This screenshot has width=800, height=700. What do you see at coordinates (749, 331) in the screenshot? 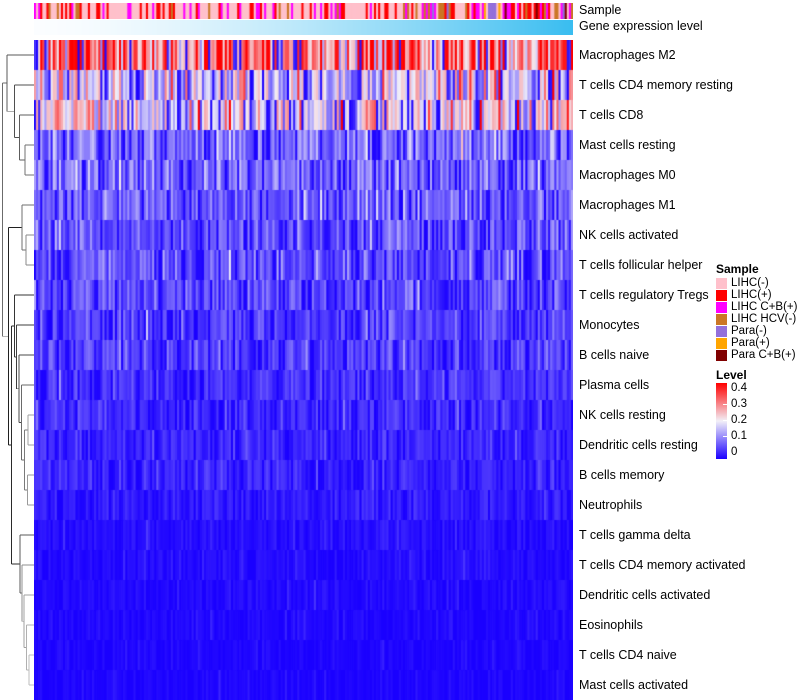
I see `sample-legend-label: Para(-)` at bounding box center [749, 331].